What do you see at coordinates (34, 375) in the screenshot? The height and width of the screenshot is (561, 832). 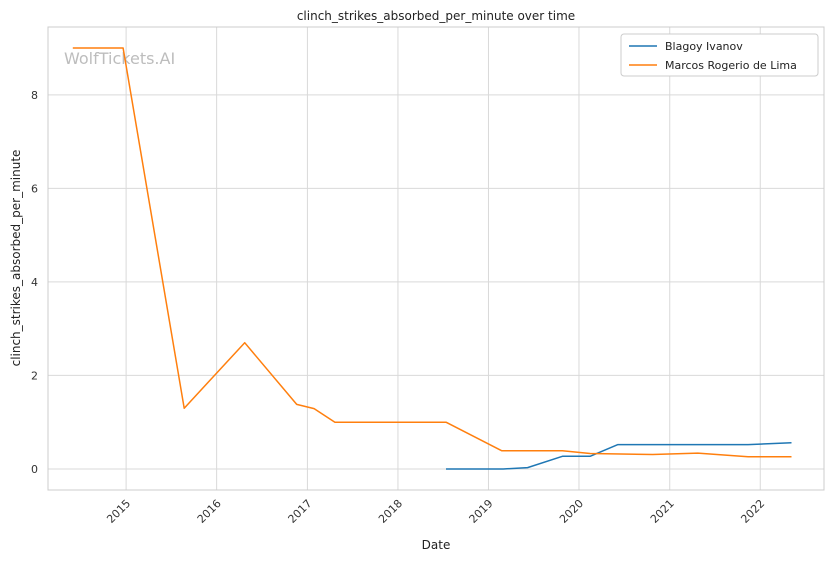 I see `y-tick-label: 2` at bounding box center [34, 375].